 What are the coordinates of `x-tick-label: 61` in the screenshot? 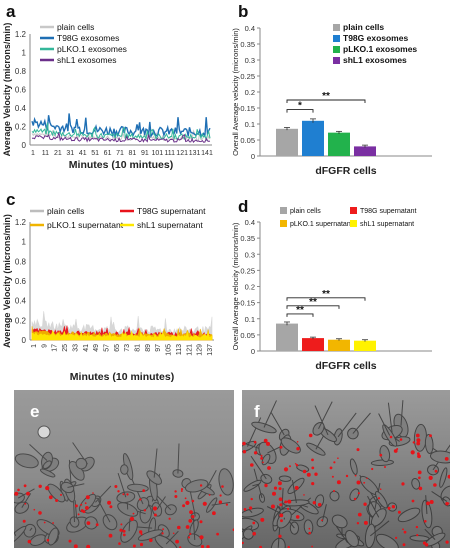 It's located at (108, 153).